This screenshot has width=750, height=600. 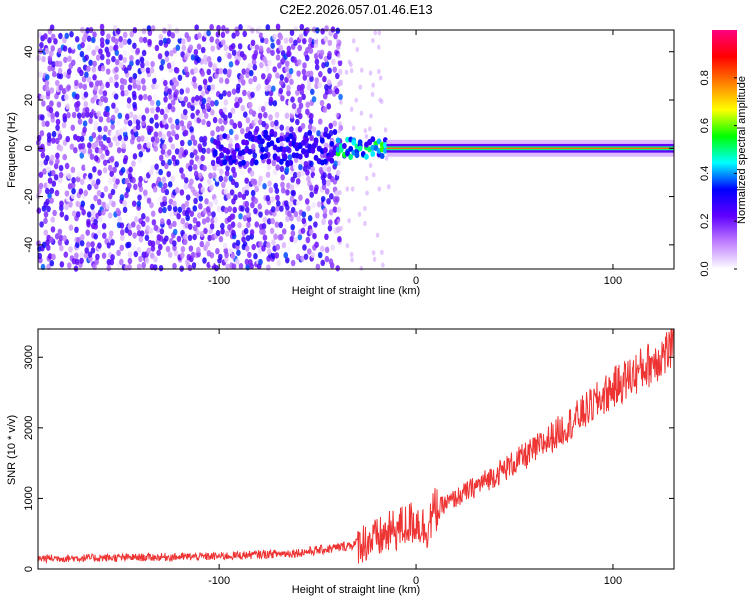 I want to click on colorbar-tick-label: 0.8, so click(x=705, y=77).